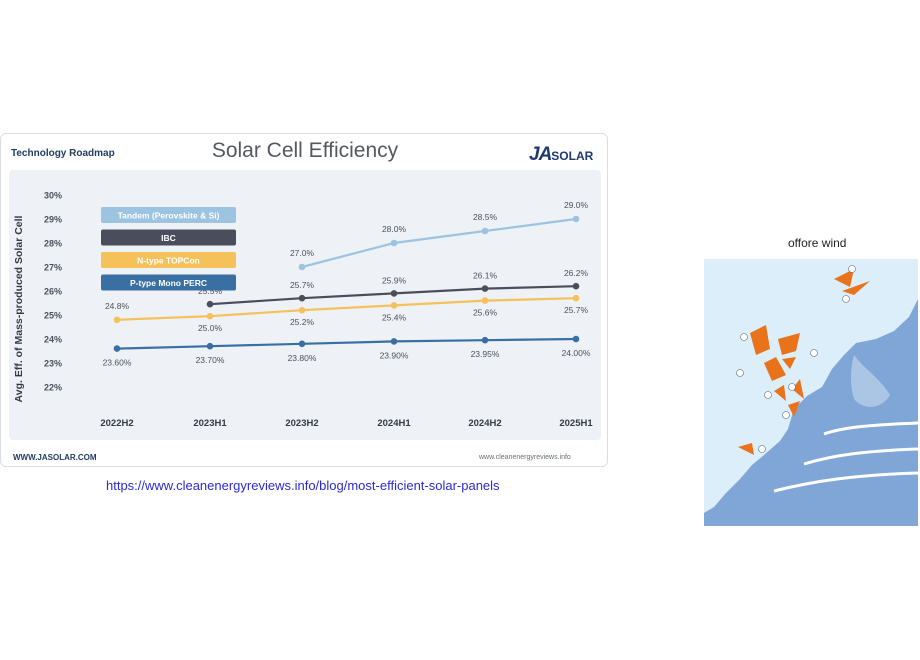 The width and height of the screenshot is (920, 660). What do you see at coordinates (780, 393) in the screenshot?
I see `wind-zone-hollandse-kust-zuid` at bounding box center [780, 393].